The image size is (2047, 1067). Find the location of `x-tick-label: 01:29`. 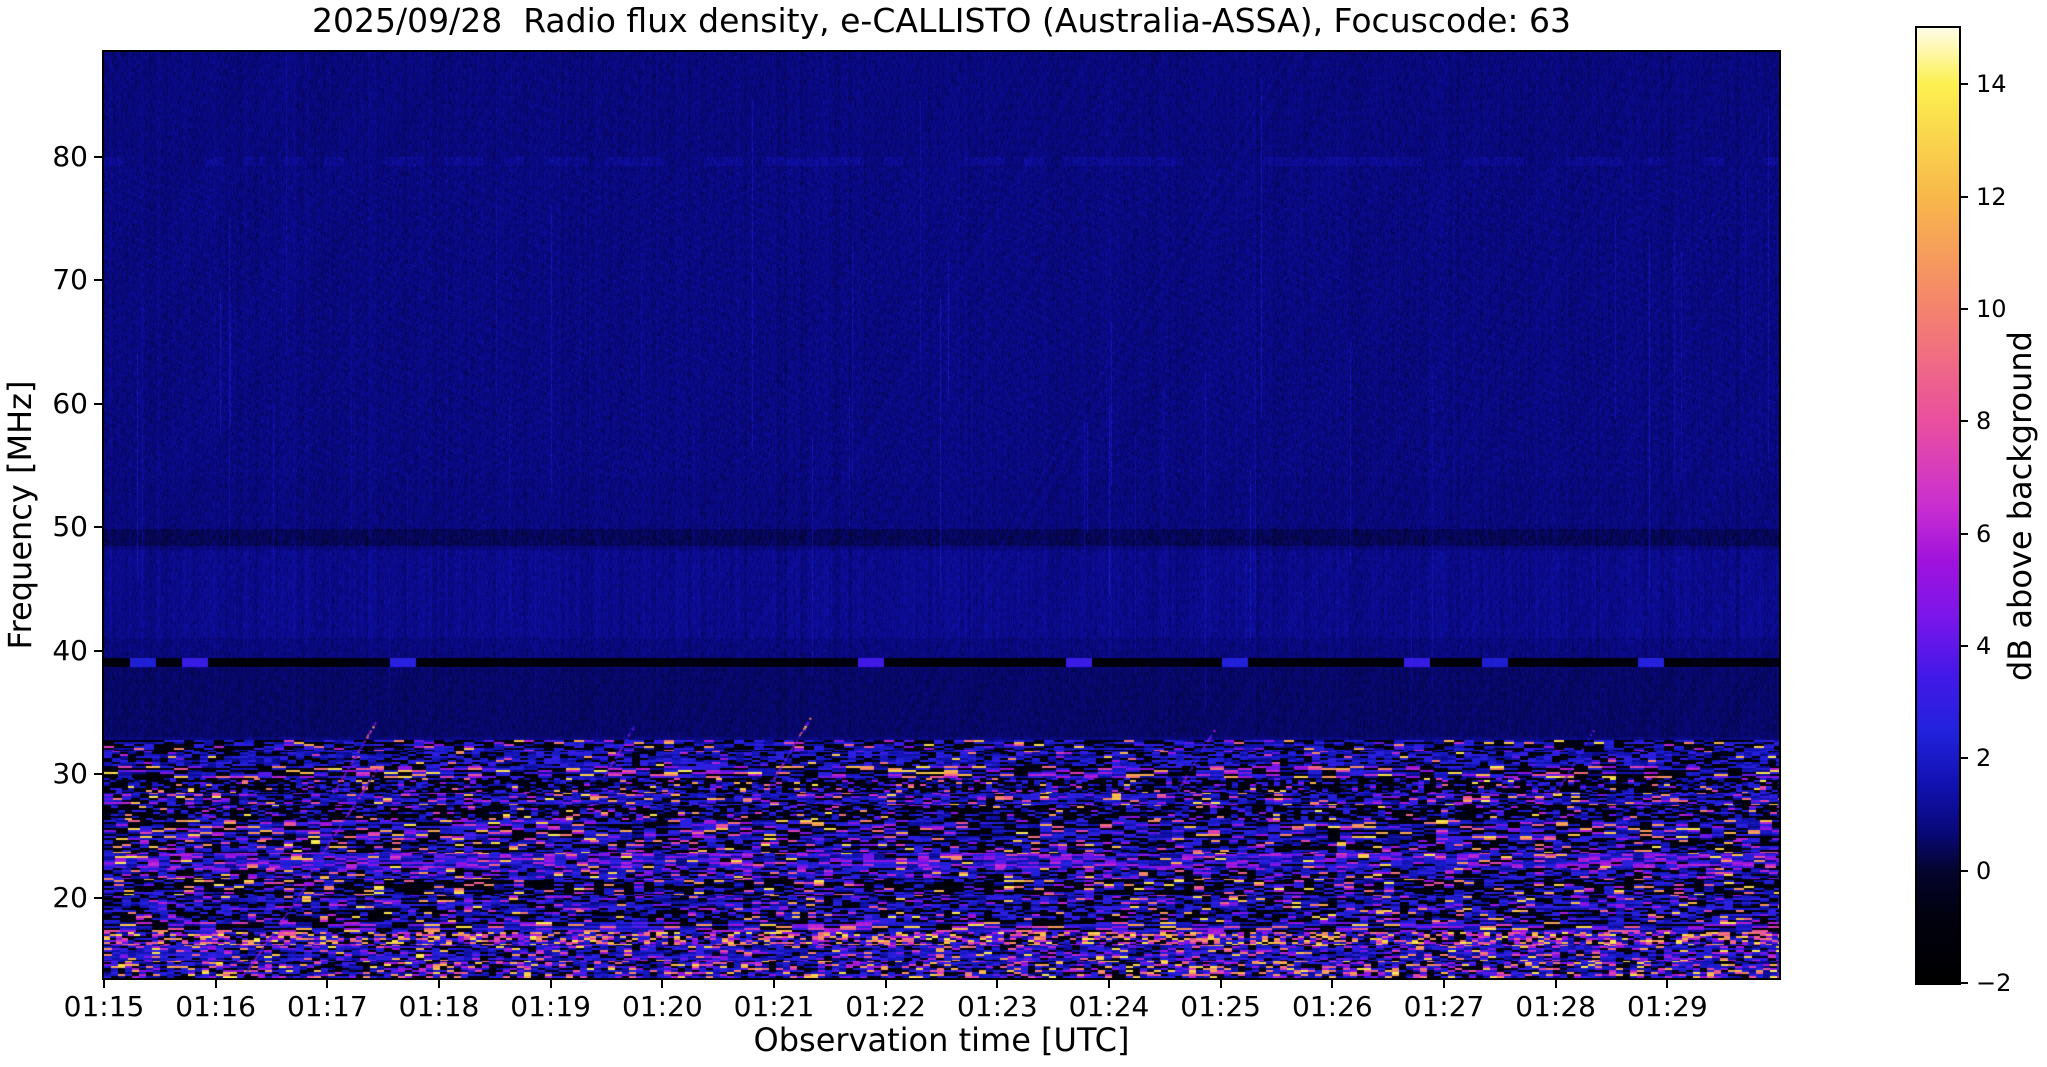

x-tick-label: 01:29 is located at coordinates (1667, 1006).